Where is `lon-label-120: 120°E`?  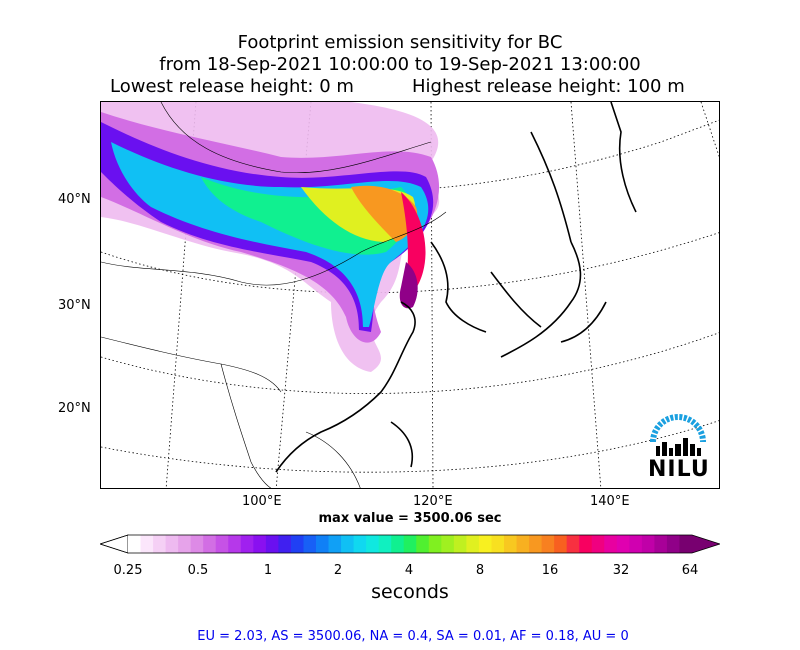 lon-label-120: 120°E is located at coordinates (433, 501).